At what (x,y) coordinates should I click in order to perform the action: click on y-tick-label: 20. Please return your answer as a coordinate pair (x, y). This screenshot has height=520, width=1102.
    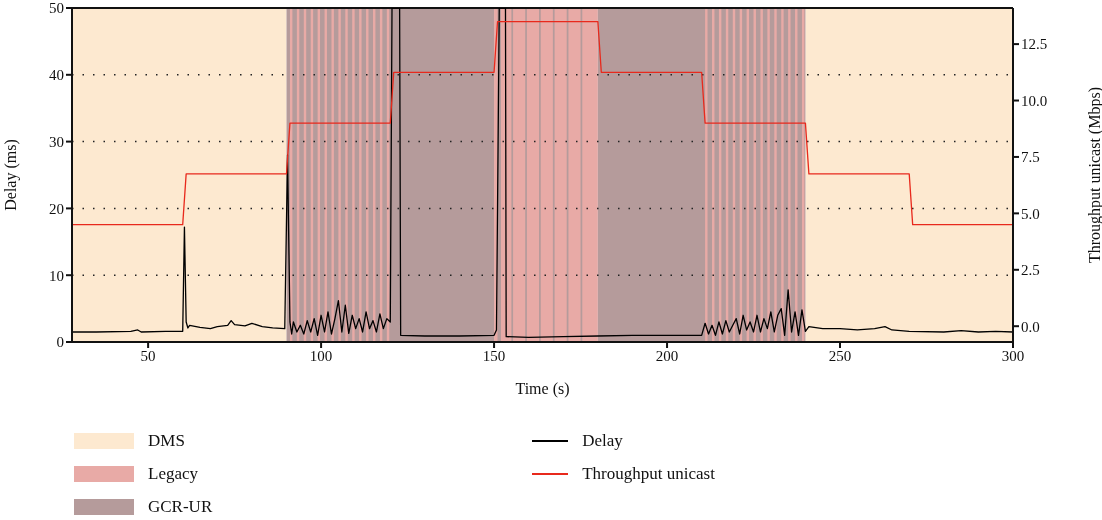
    Looking at the image, I should click on (56, 208).